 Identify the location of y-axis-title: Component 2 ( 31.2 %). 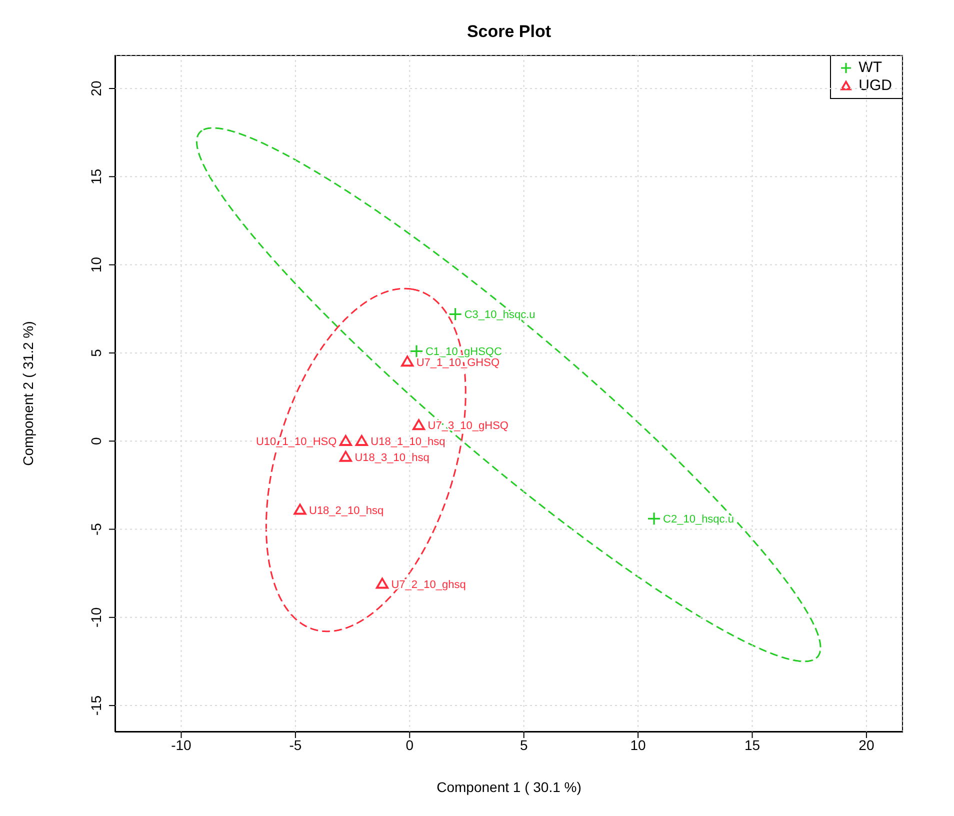
(28, 393).